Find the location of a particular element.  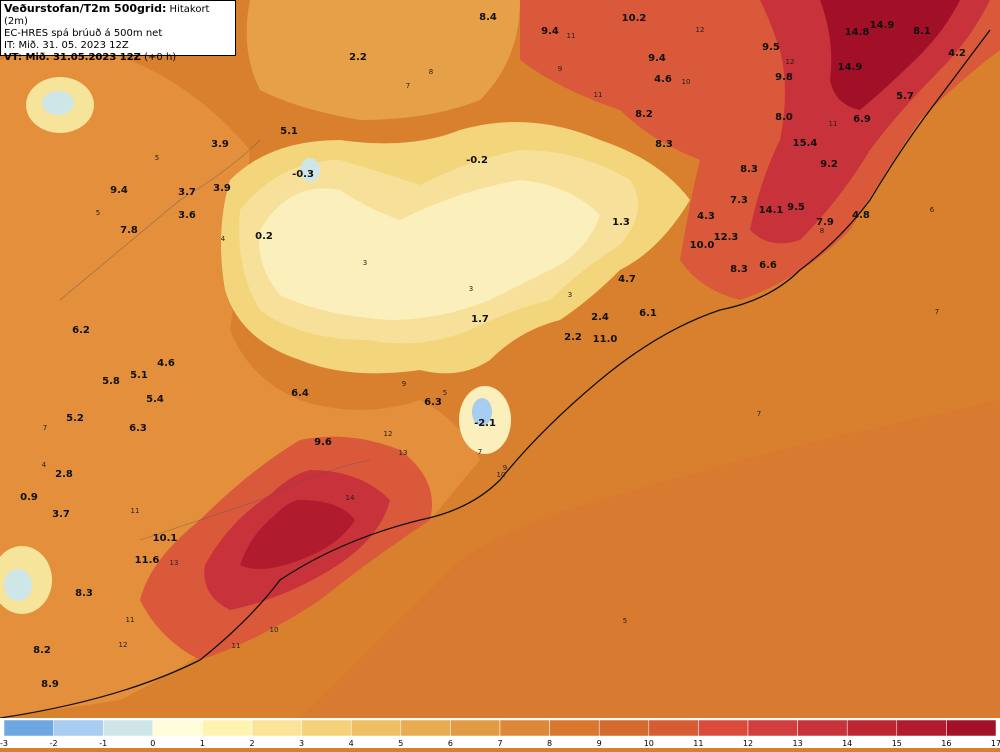

contour-label: 9 is located at coordinates (560, 69).